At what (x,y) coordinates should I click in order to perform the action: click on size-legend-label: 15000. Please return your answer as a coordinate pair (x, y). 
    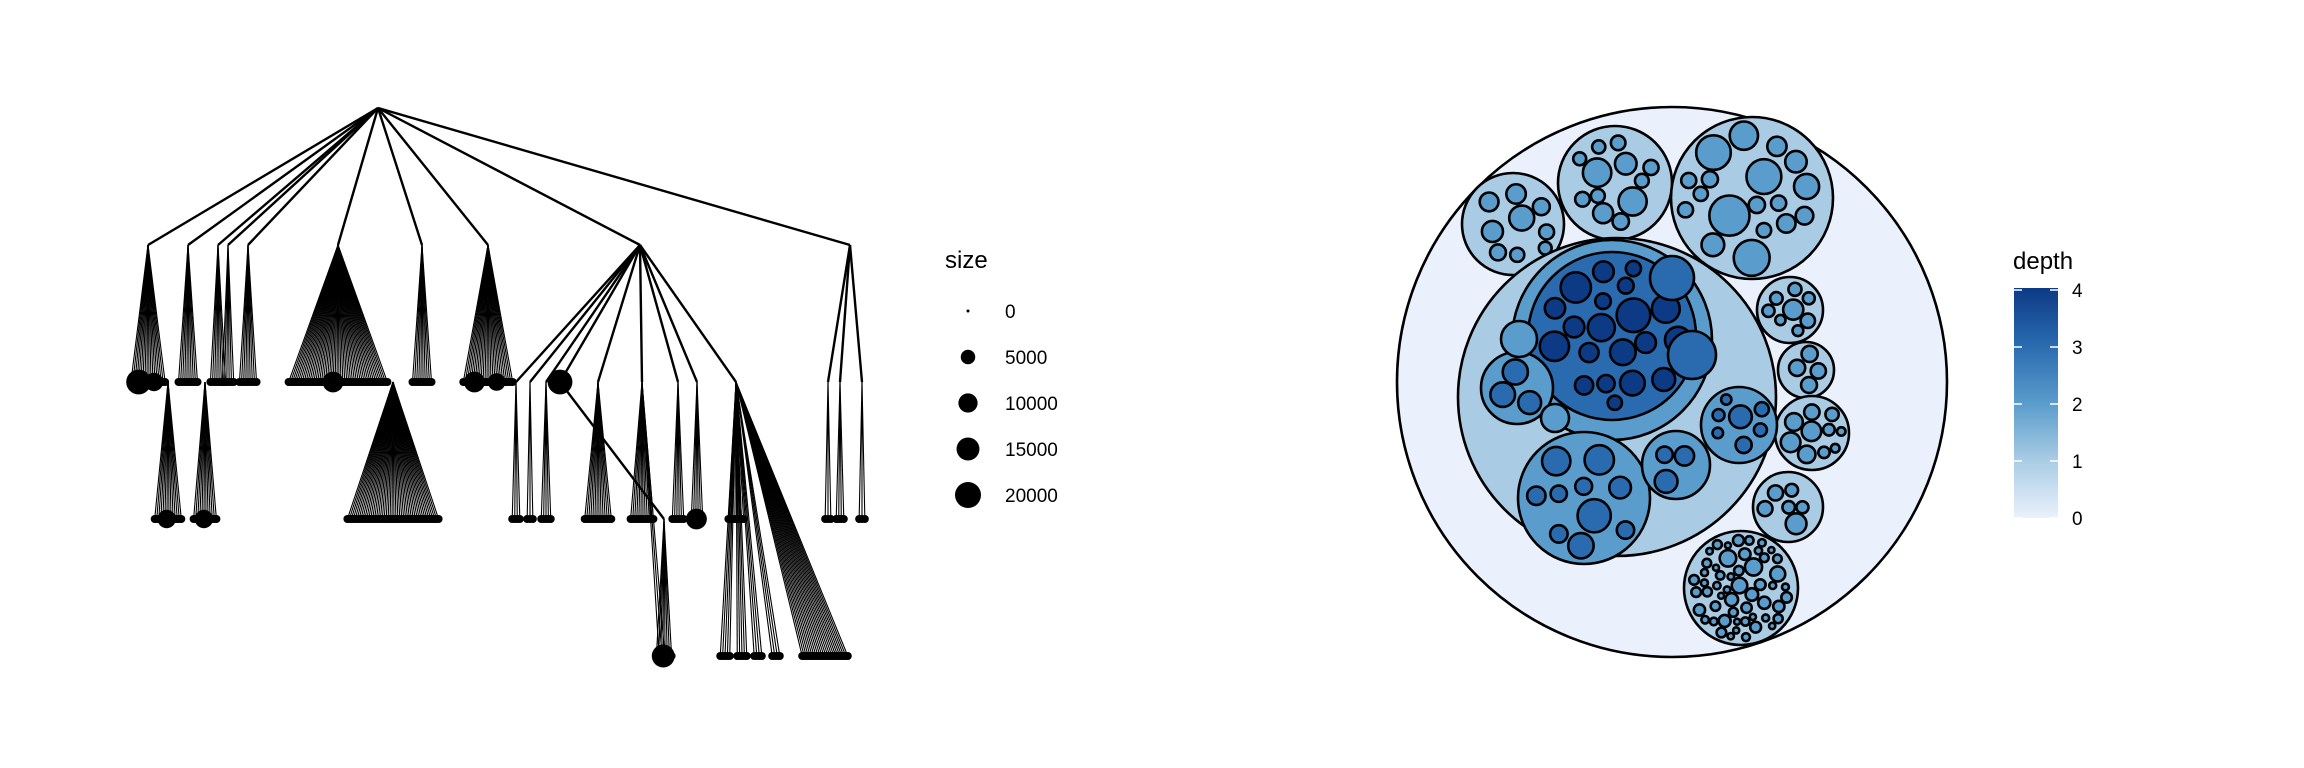
    Looking at the image, I should click on (1031, 450).